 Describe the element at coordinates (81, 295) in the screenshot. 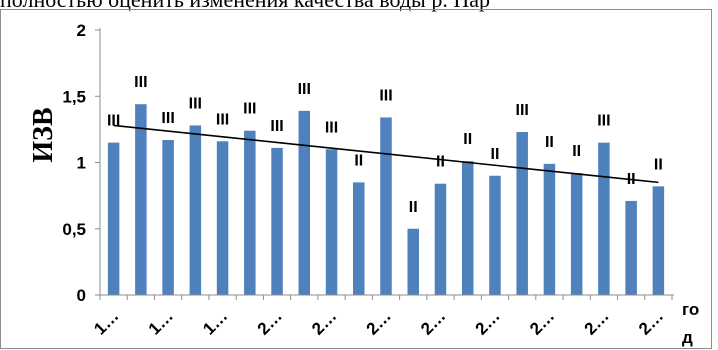

I see `y-tick-label: 0` at that location.